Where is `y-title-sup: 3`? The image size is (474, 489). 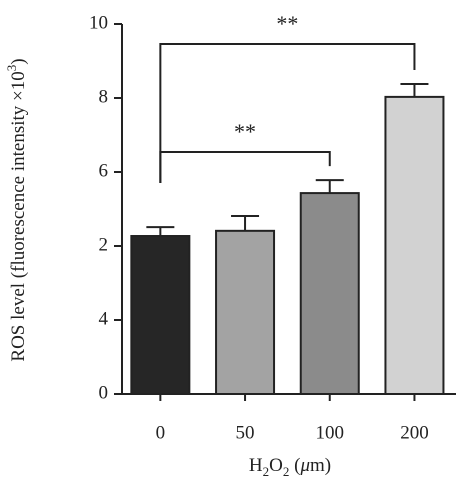 y-title-sup: 3 is located at coordinates (11, 68).